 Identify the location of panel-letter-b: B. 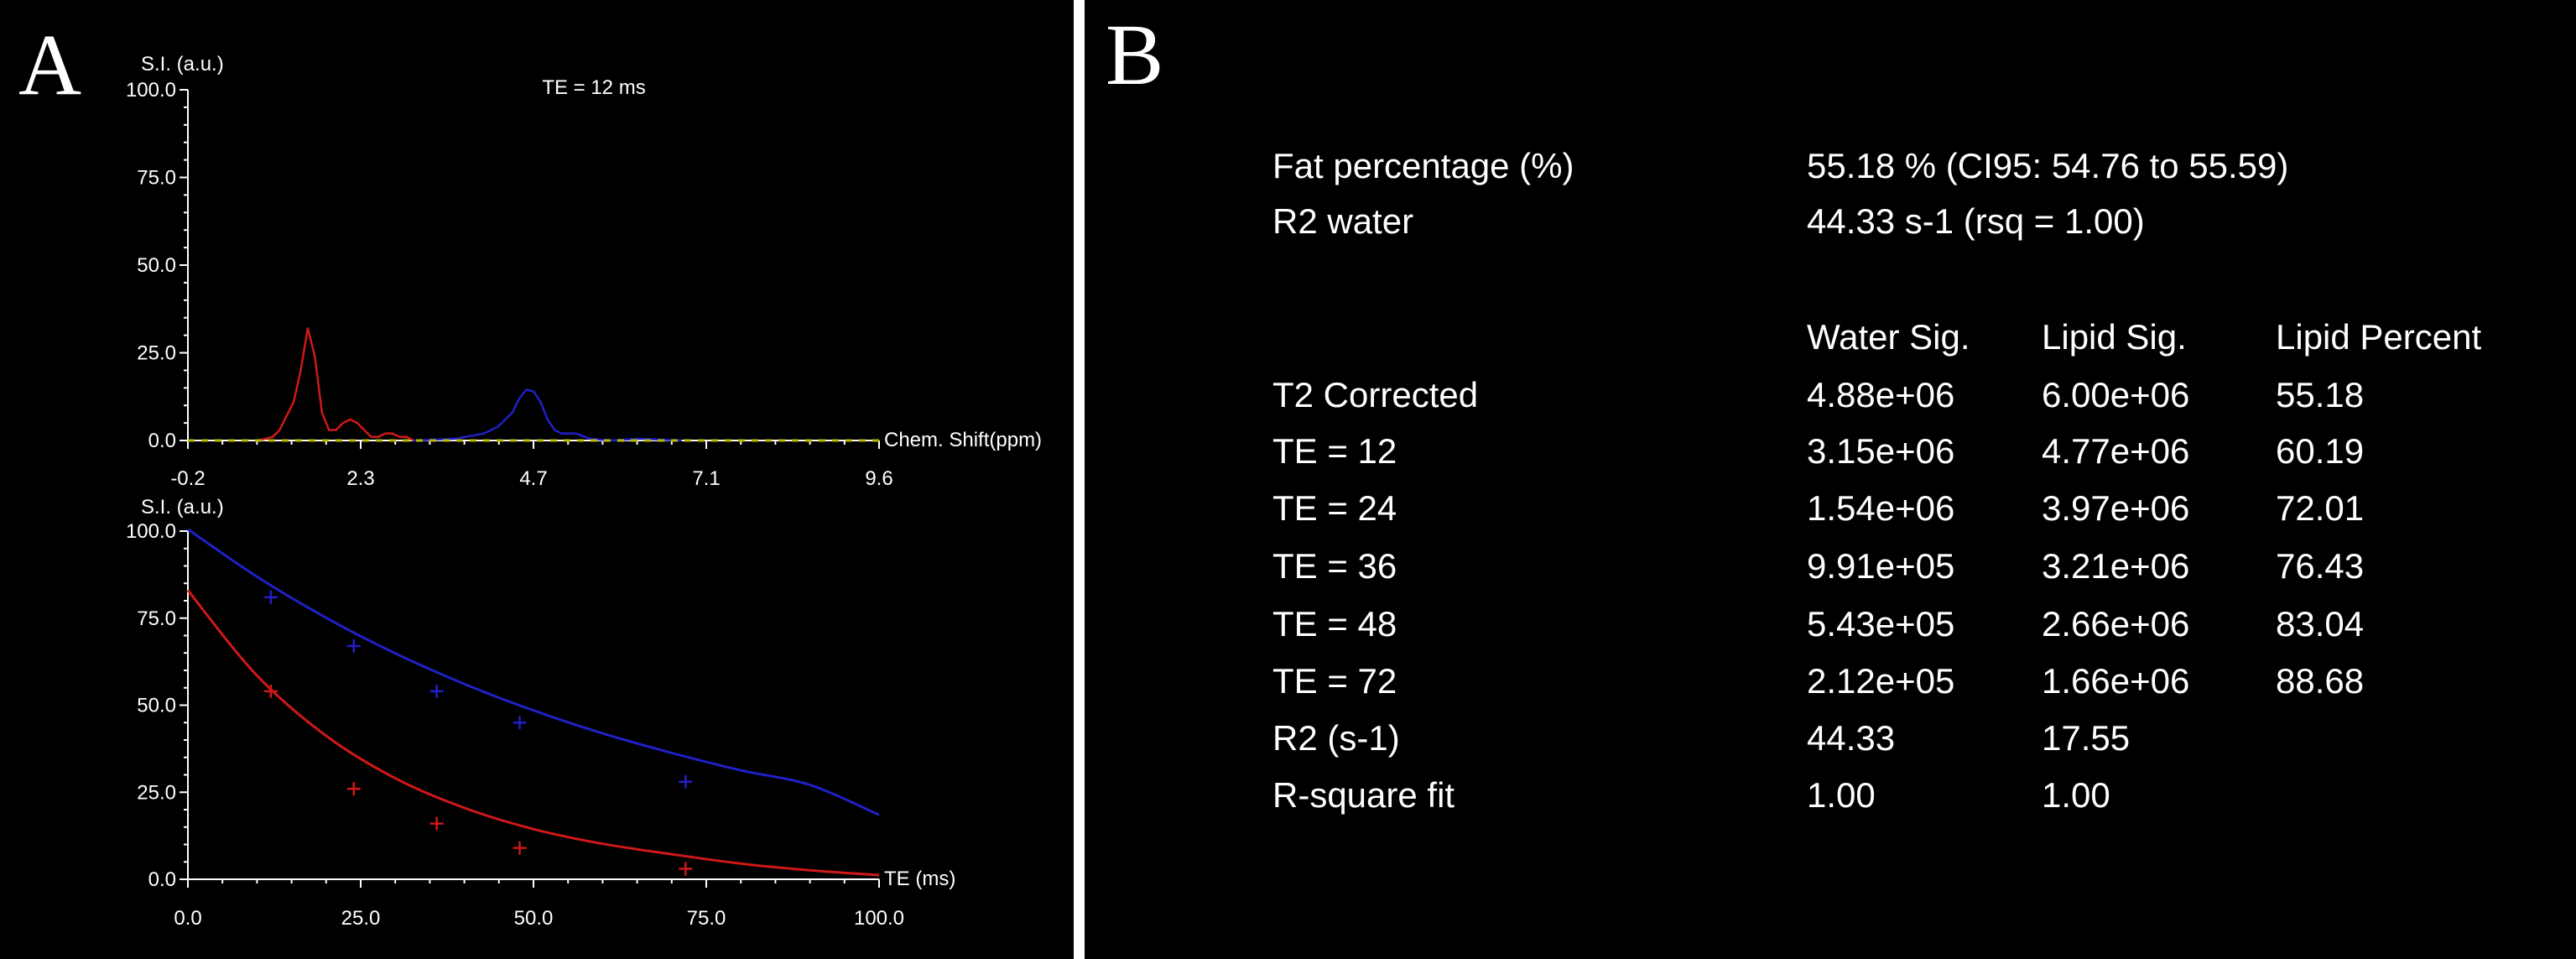
(1135, 55).